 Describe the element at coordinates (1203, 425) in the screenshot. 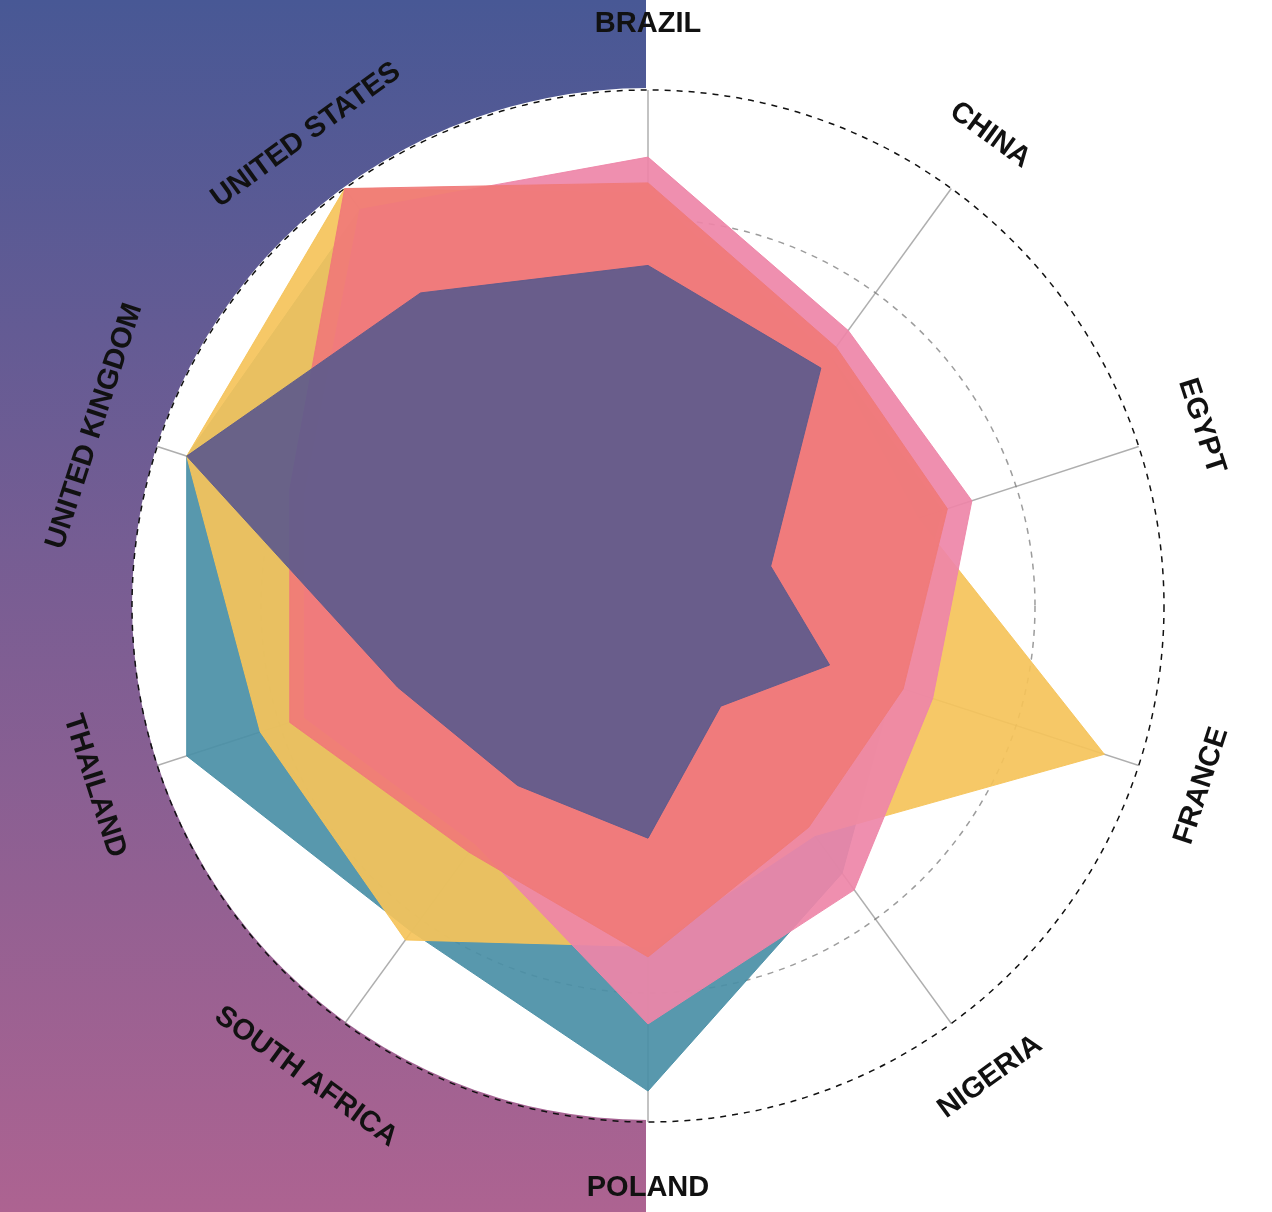

I see `spoke-label: EGYPT` at that location.